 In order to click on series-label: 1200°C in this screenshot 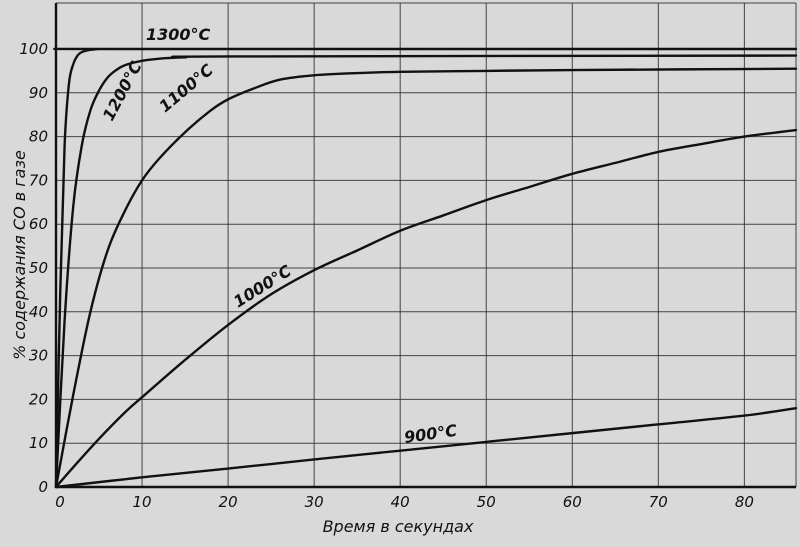, I will do `click(122, 91)`.